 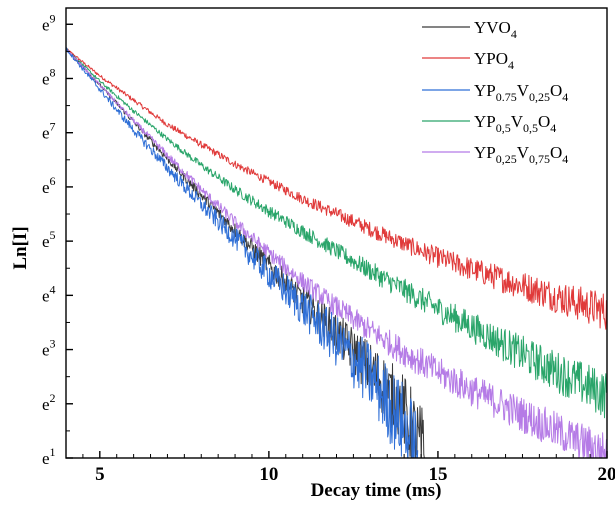 I want to click on y-tick-label-0: e1, so click(x=49, y=456).